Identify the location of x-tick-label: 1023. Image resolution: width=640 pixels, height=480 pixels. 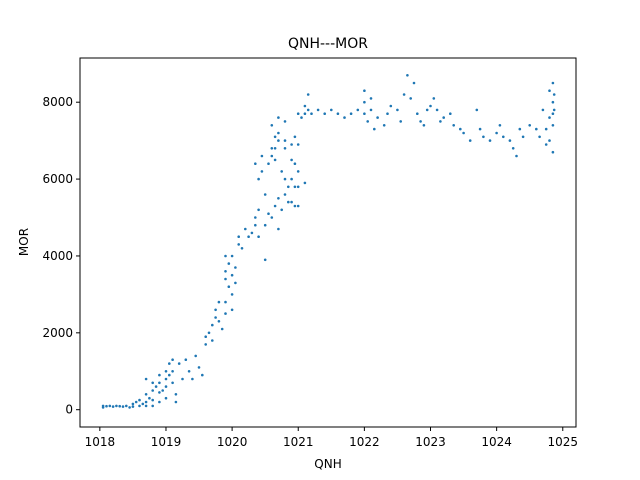
(430, 442).